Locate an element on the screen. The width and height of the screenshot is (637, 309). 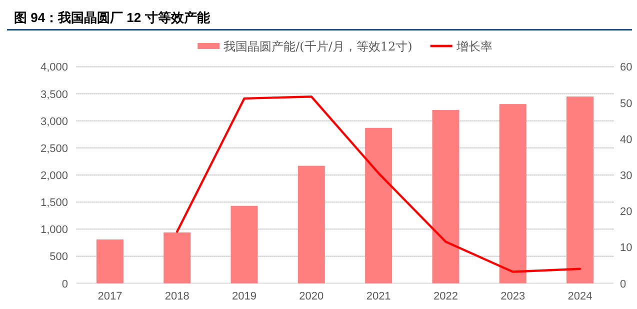
x-tick-label: 2020 is located at coordinates (311, 296).